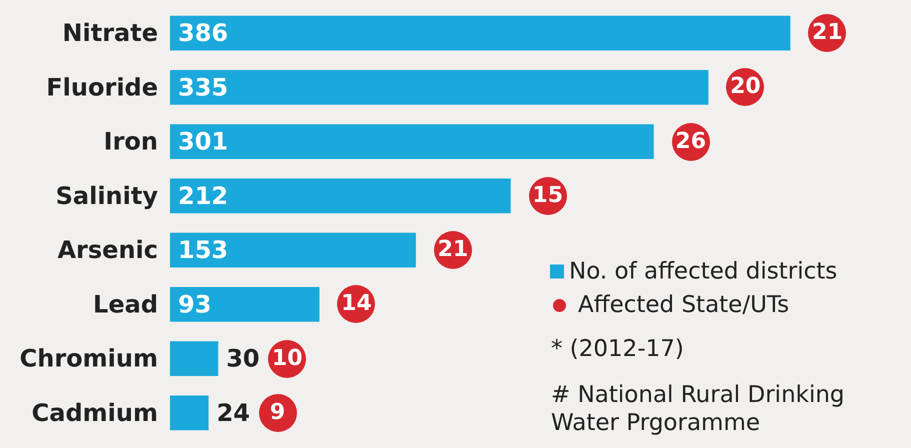 The image size is (911, 448). What do you see at coordinates (684, 305) in the screenshot?
I see `annotation: Affected State/UTs` at bounding box center [684, 305].